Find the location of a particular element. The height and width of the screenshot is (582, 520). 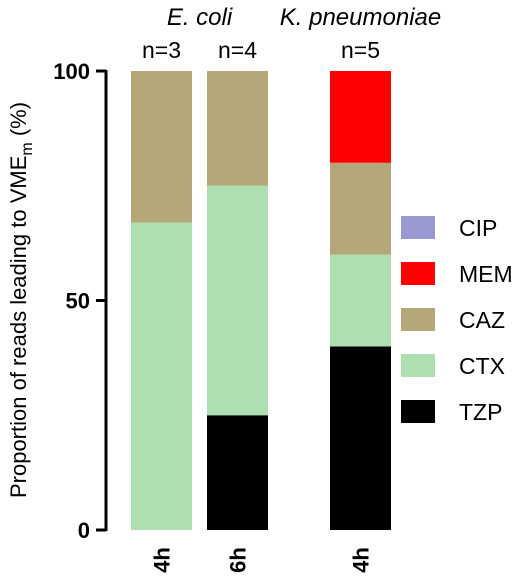

x-ticks: 4h 6h 4h is located at coordinates (262, 560).